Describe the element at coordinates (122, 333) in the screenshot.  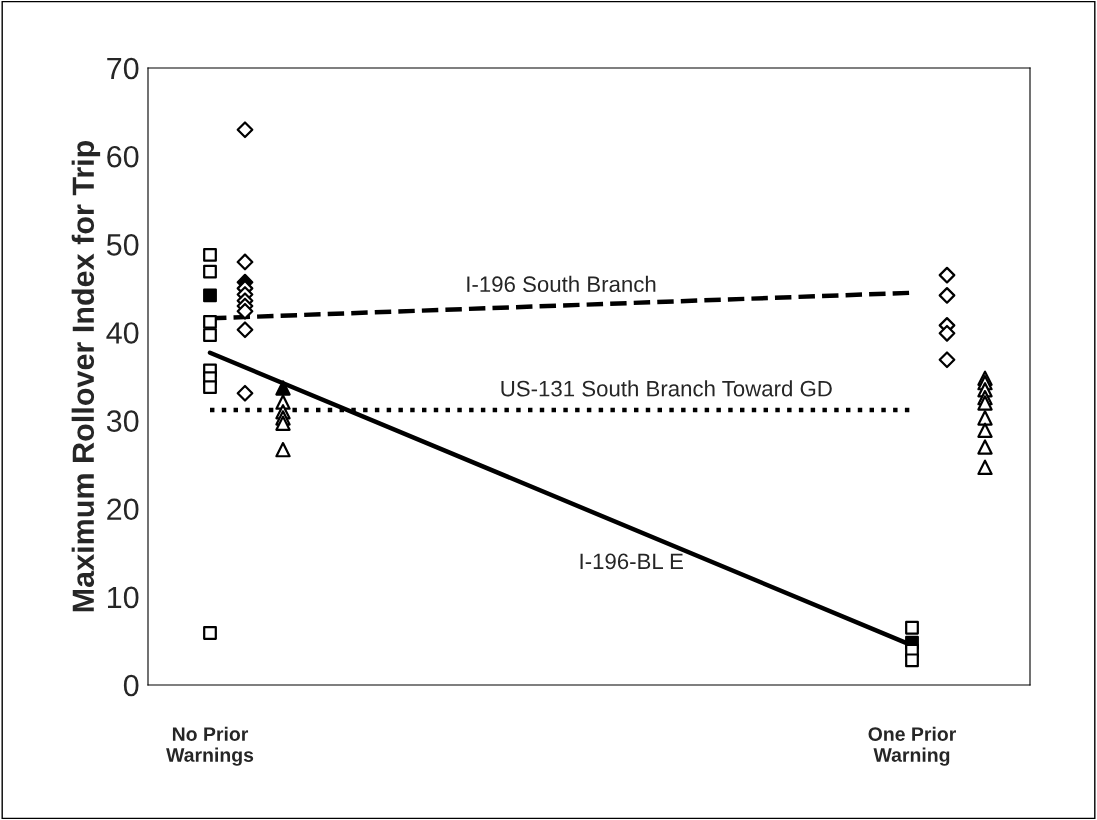
I see `y-tick-label: 40` at that location.